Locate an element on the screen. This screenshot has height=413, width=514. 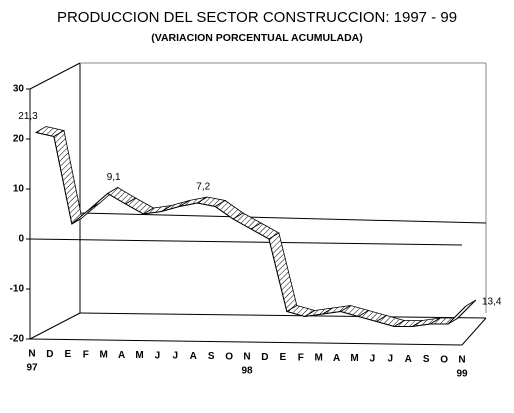
data-label: 7,2 is located at coordinates (203, 187).